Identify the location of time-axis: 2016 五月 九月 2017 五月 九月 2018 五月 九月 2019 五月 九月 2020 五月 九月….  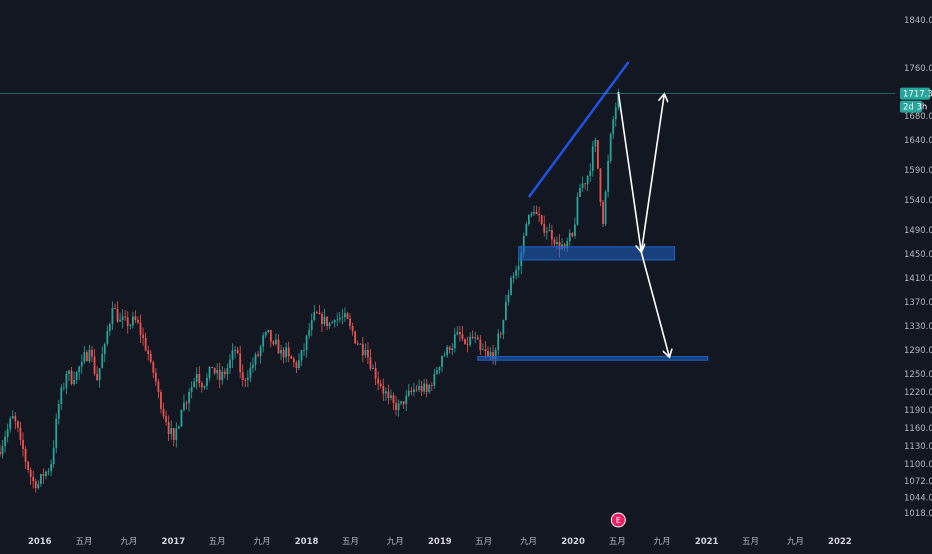
(440, 542).